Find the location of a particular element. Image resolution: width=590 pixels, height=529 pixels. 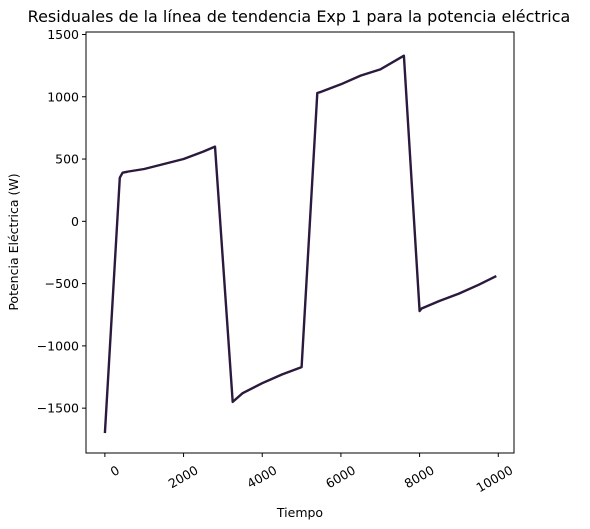

x-axis-label: Tiempo is located at coordinates (299, 512).